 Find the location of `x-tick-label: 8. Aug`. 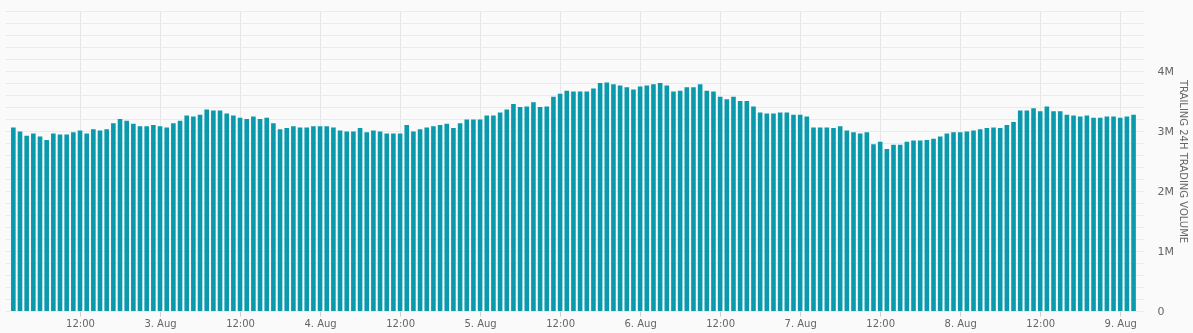

x-tick-label: 8. Aug is located at coordinates (960, 323).